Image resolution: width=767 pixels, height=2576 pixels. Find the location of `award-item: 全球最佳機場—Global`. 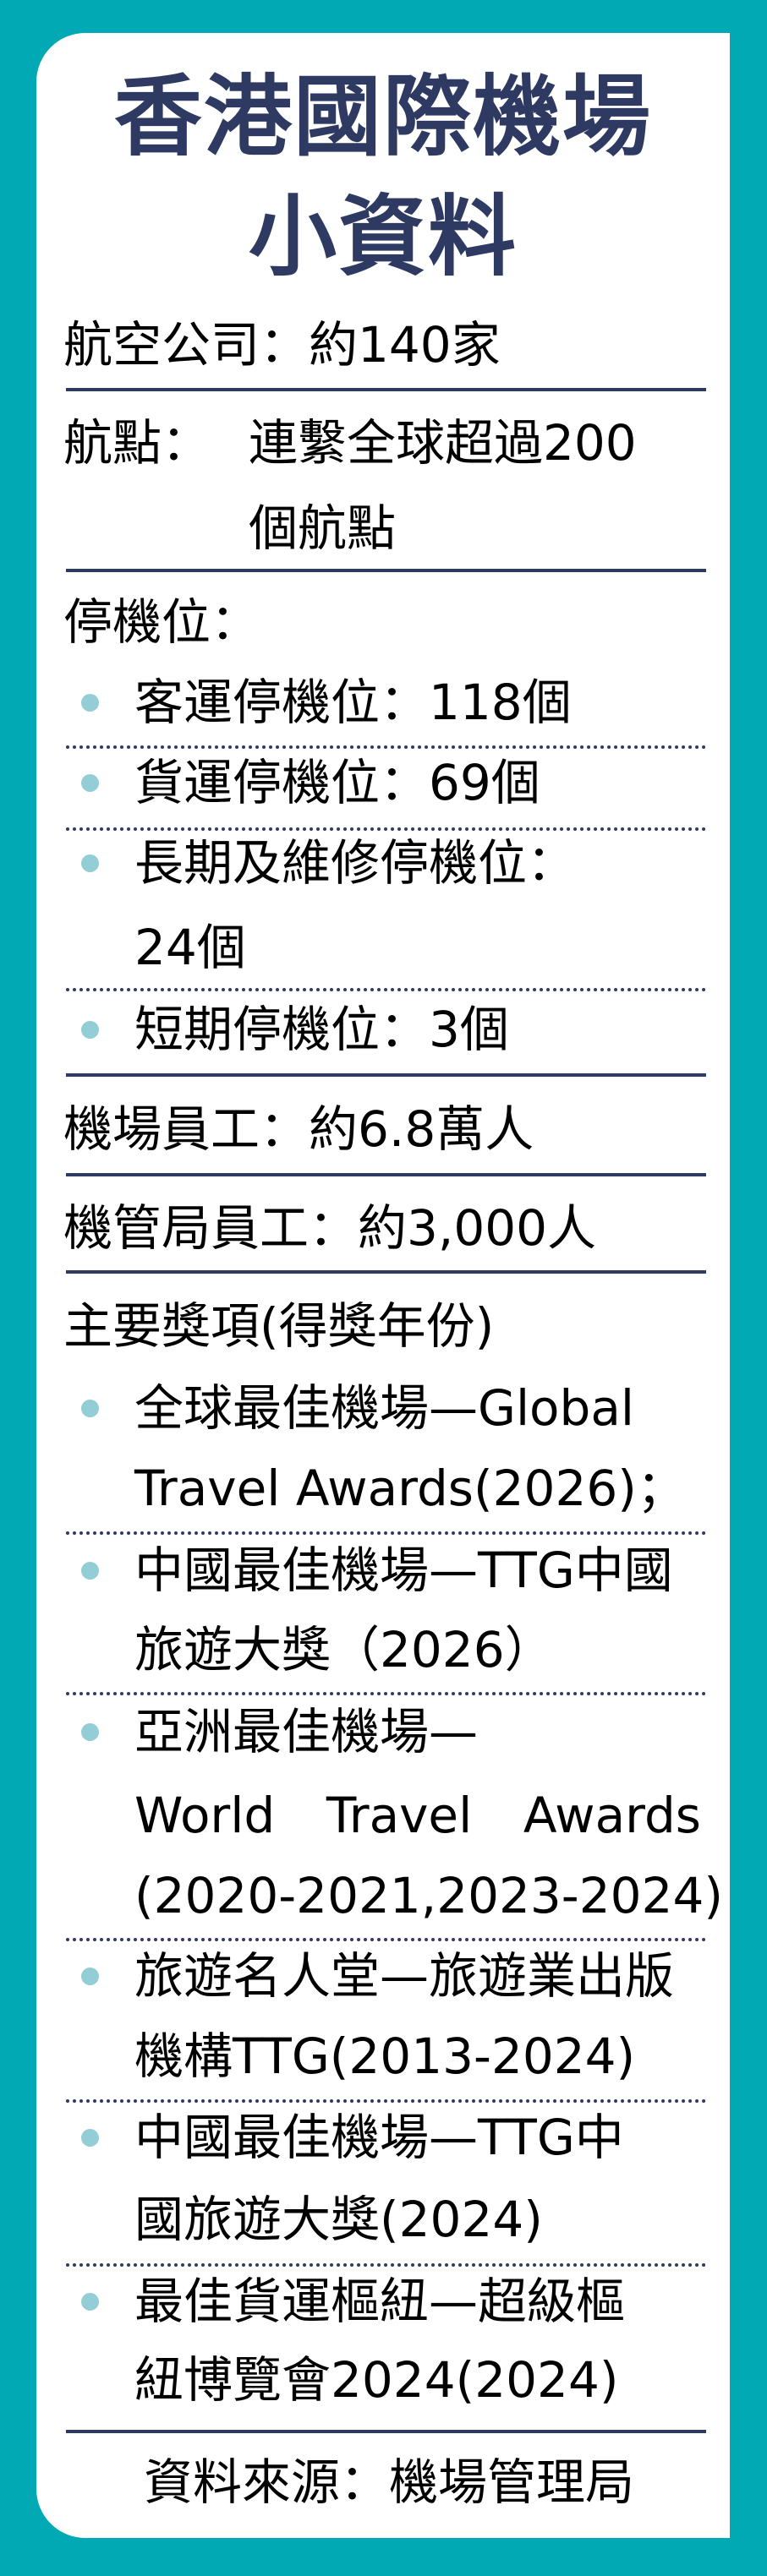

award-item: 全球最佳機場—Global is located at coordinates (384, 1408).